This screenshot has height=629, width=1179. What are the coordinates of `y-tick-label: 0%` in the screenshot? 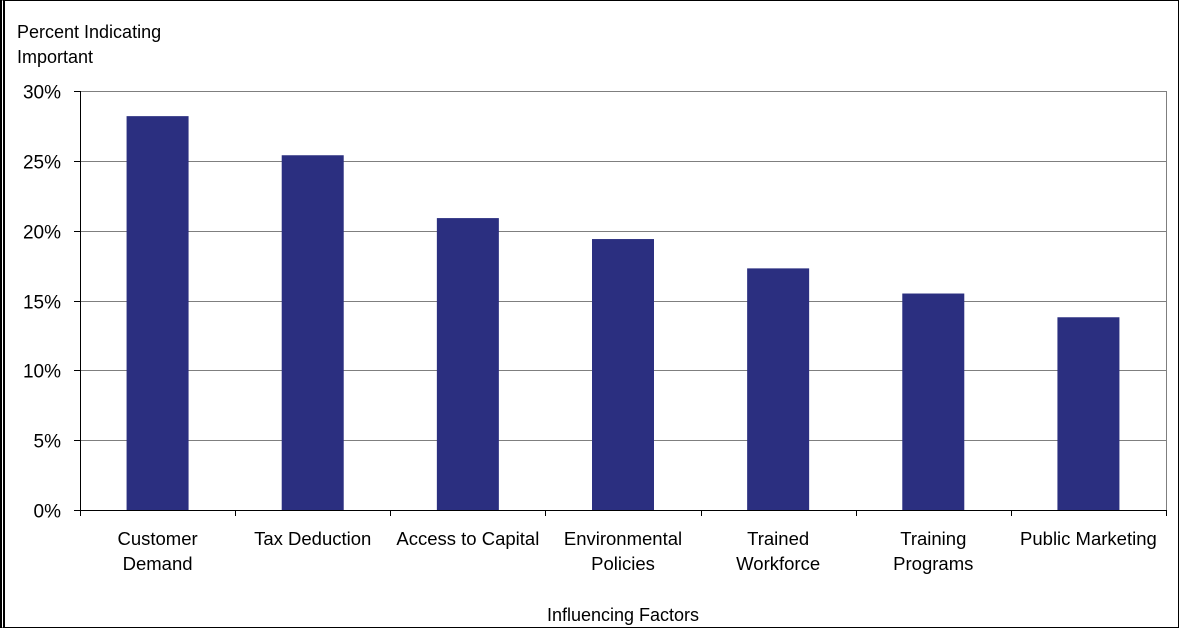 It's located at (48, 512).